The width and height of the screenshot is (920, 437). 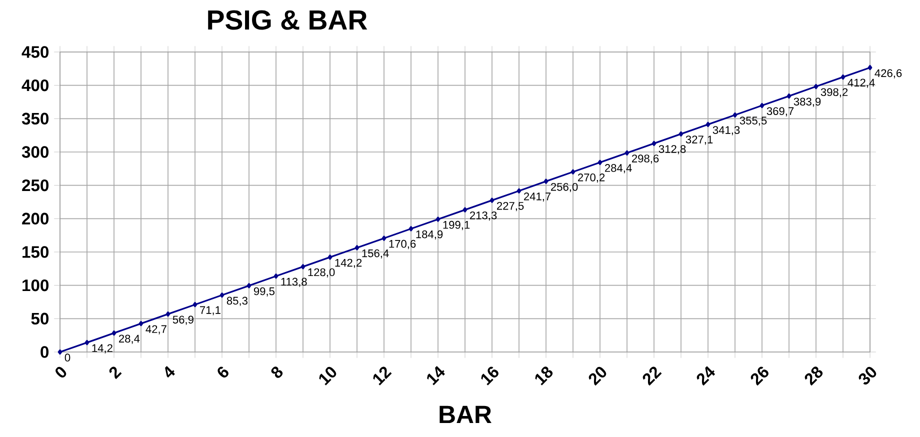 I want to click on y-tick-label: 450, so click(x=35, y=52).